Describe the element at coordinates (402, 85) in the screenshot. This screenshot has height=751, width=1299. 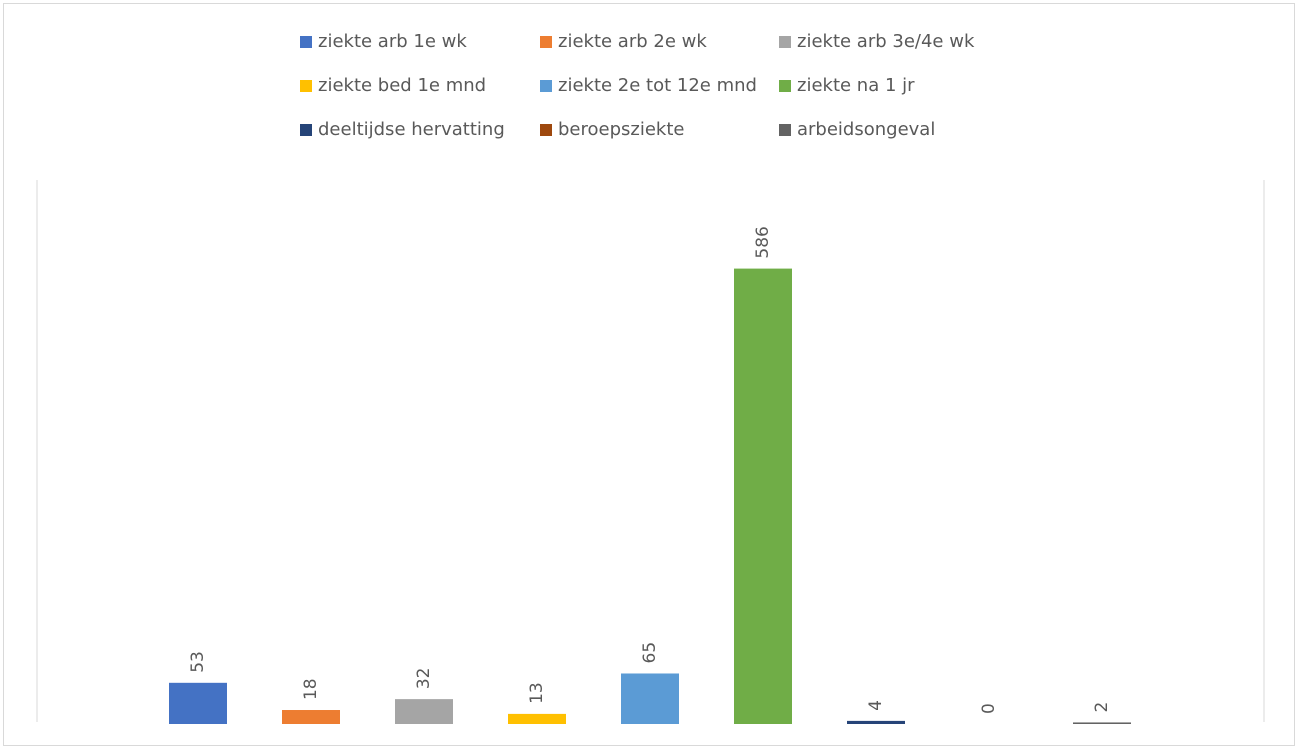
I see `legend-label: ziekte bed 1e mnd` at that location.